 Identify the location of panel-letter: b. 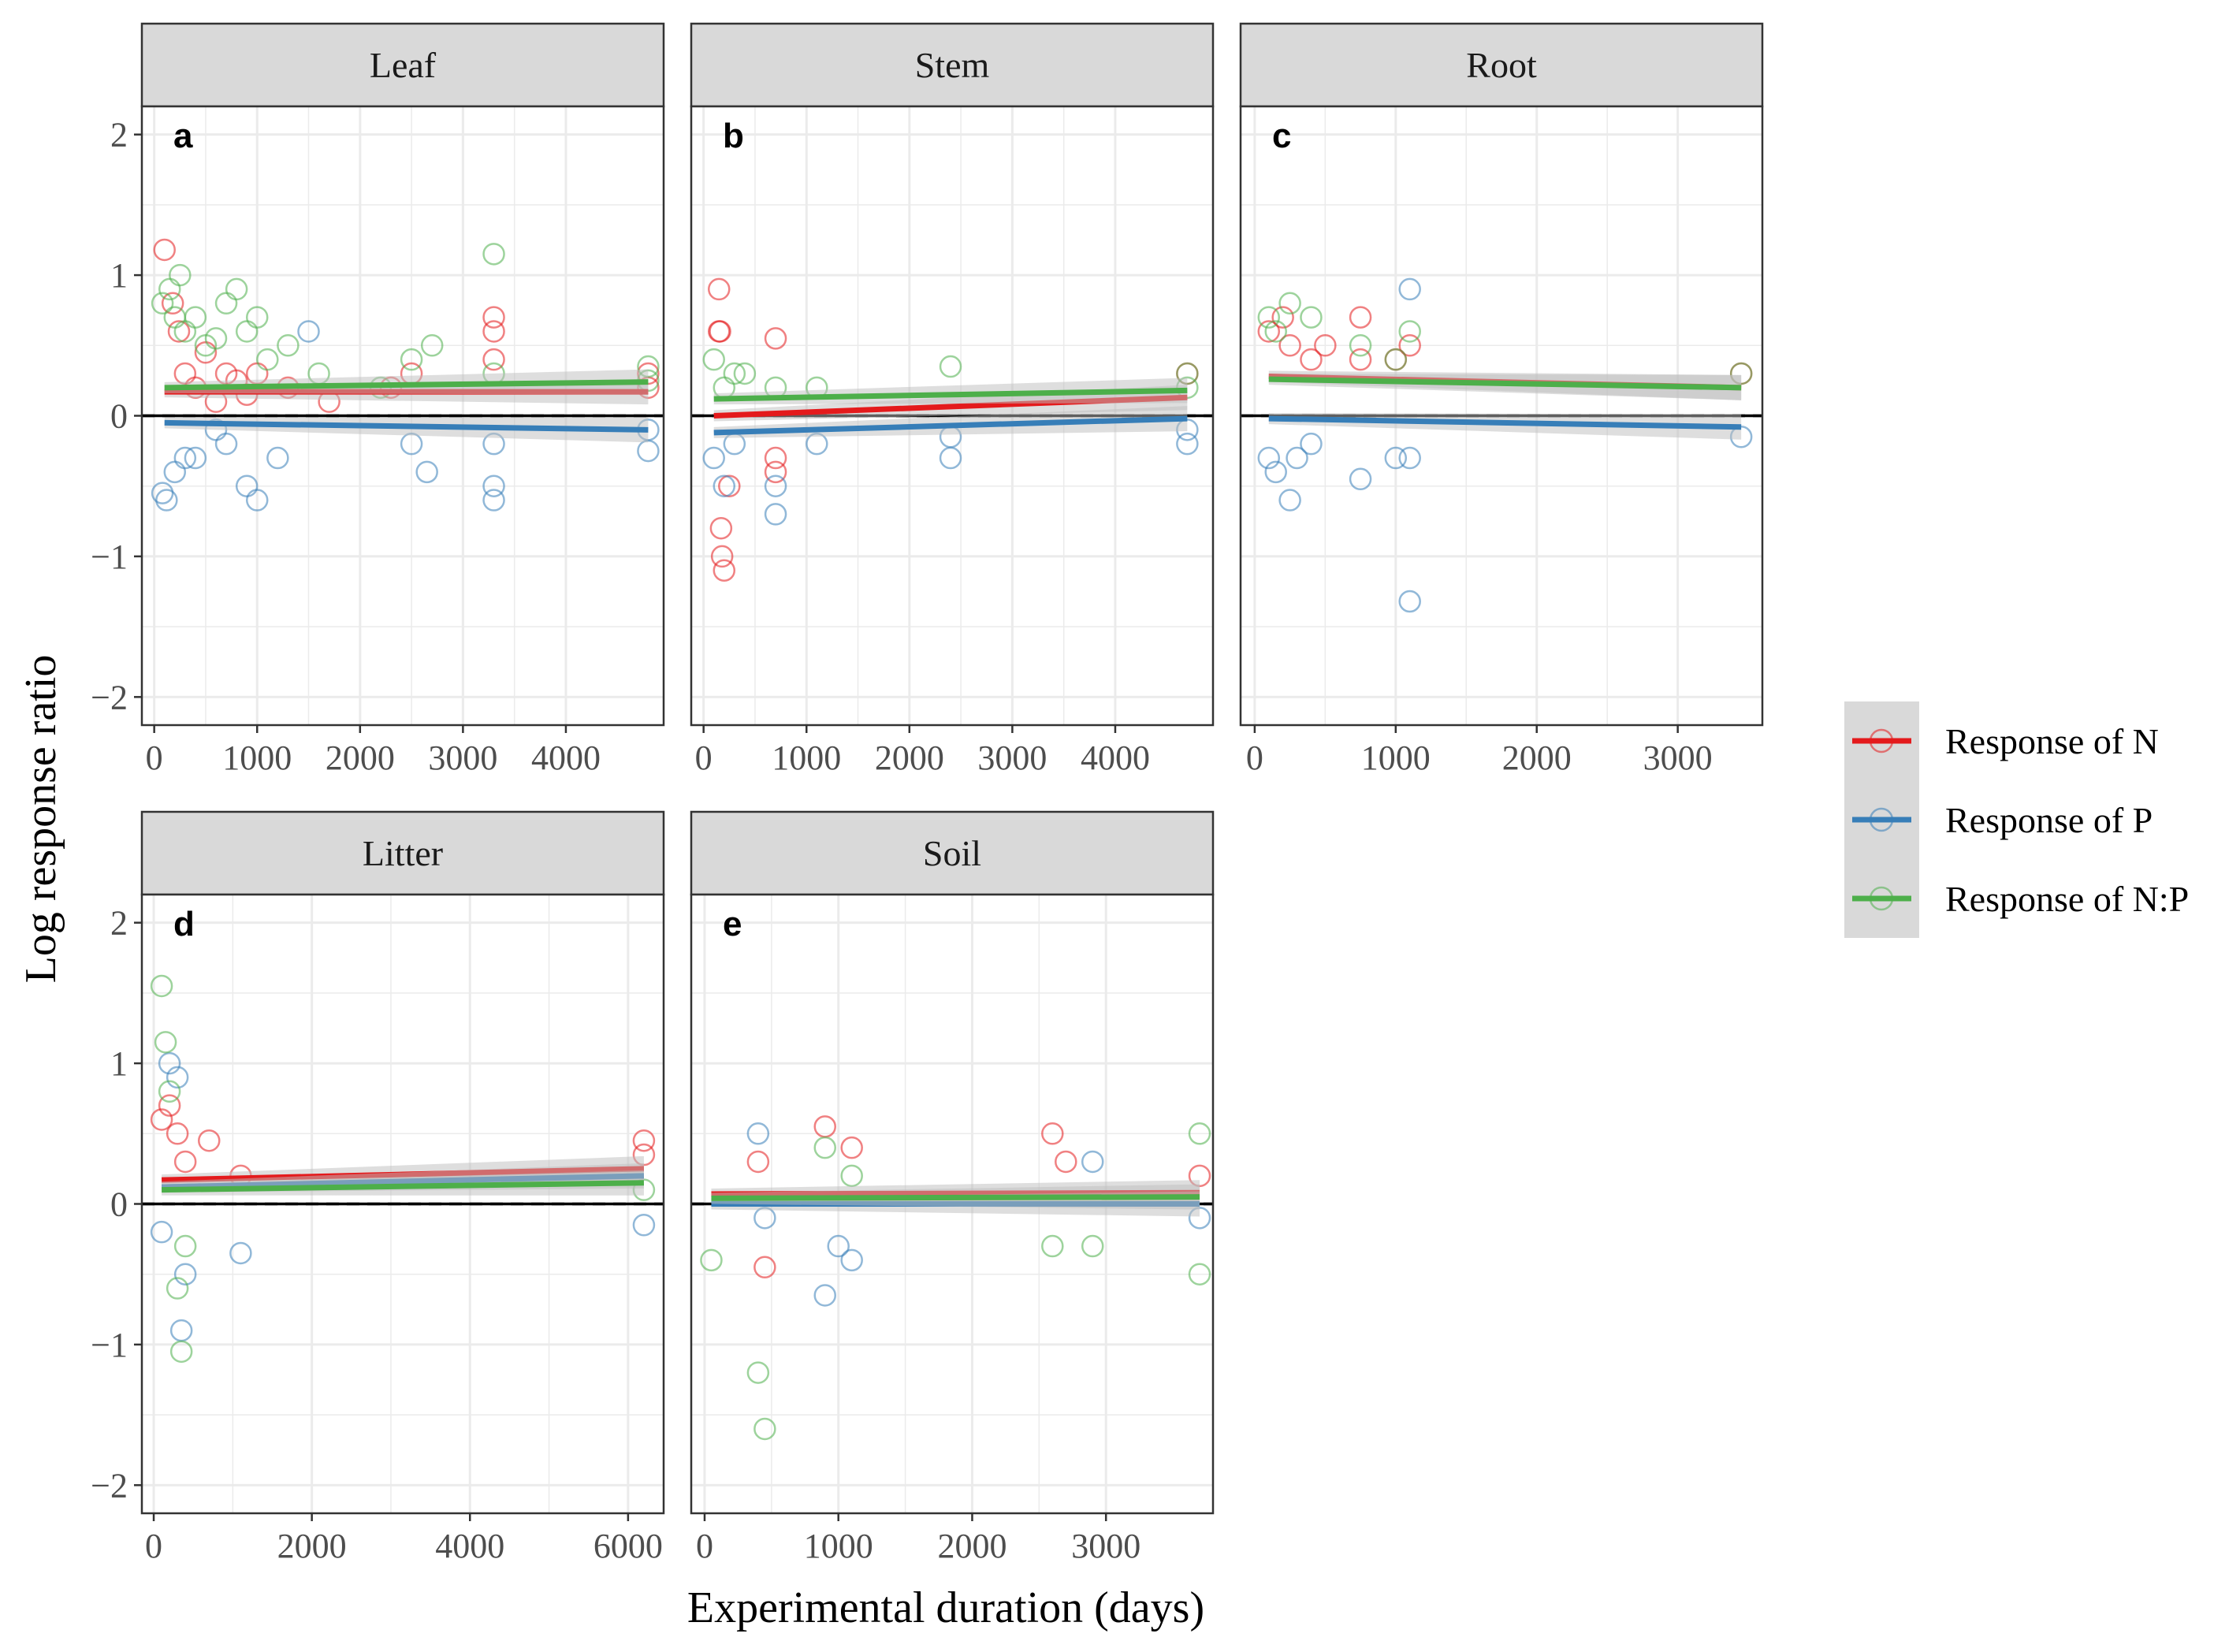
(734, 136).